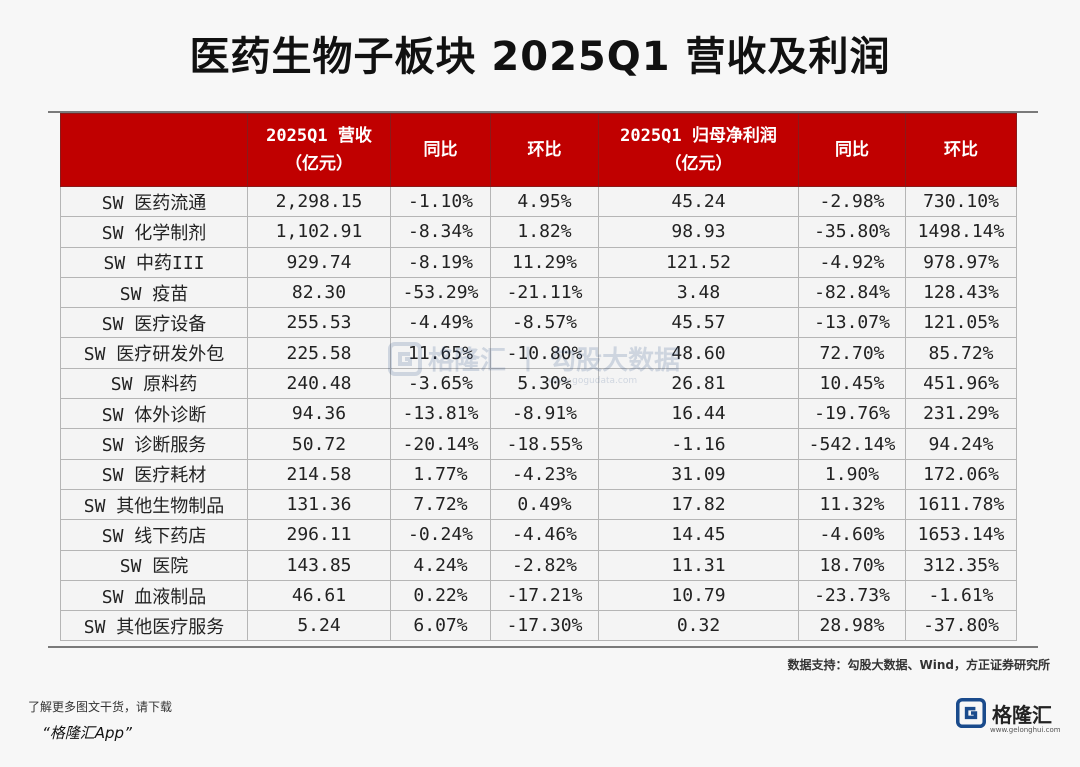 The image size is (1080, 767). I want to click on sector-name-cell: SW 医疗设备, so click(154, 323).